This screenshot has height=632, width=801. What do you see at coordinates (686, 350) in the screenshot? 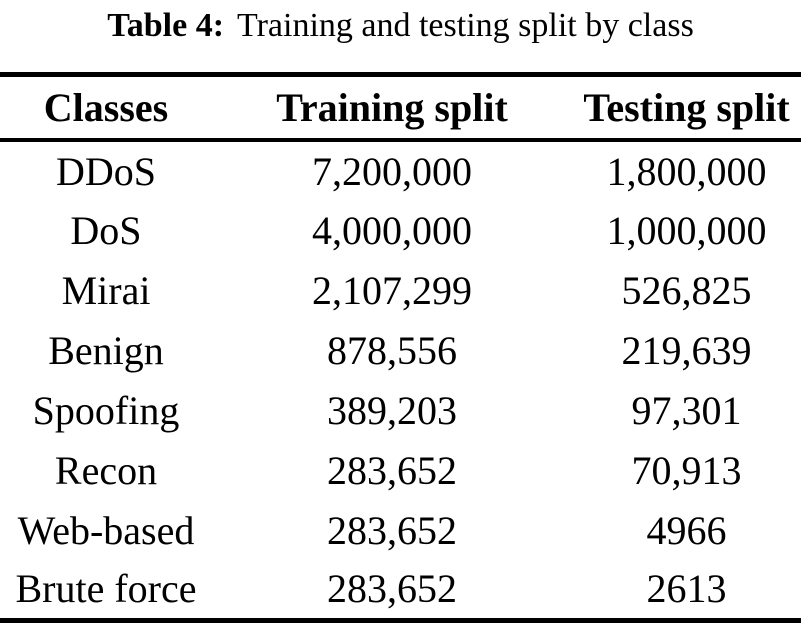
I see `testing-cell: 219,639` at bounding box center [686, 350].